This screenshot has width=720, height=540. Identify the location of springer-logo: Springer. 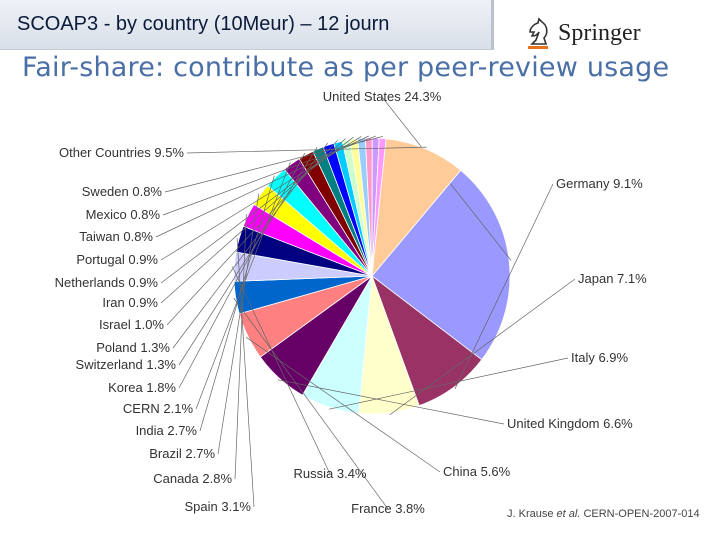
(587, 34).